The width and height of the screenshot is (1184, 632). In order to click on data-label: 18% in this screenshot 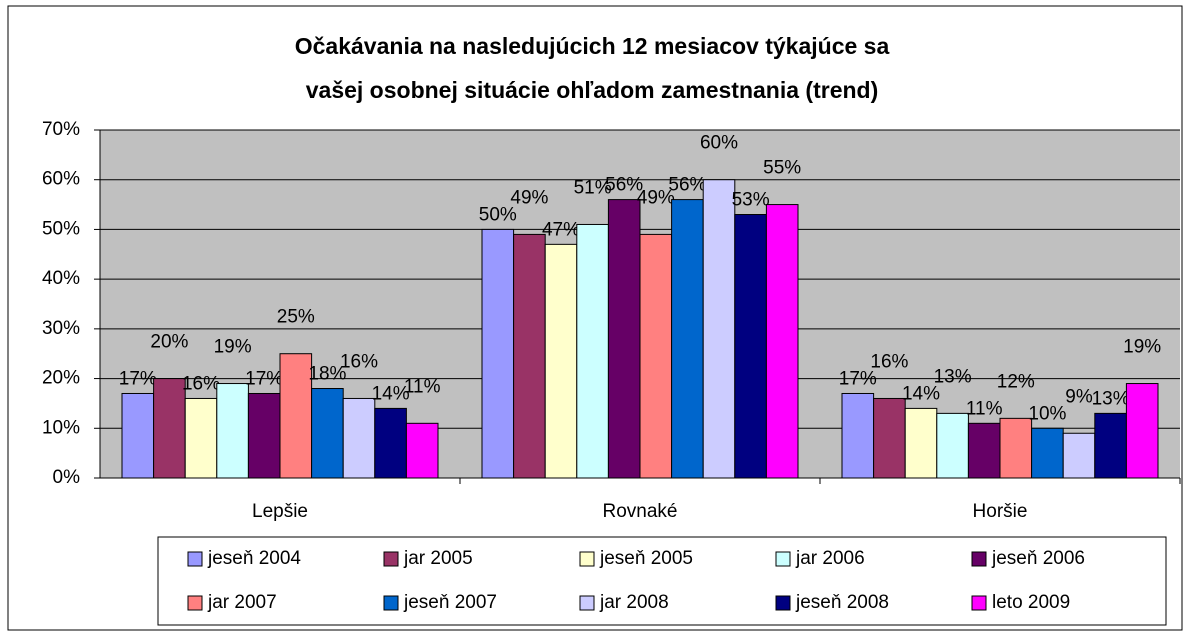, I will do `click(327, 374)`.